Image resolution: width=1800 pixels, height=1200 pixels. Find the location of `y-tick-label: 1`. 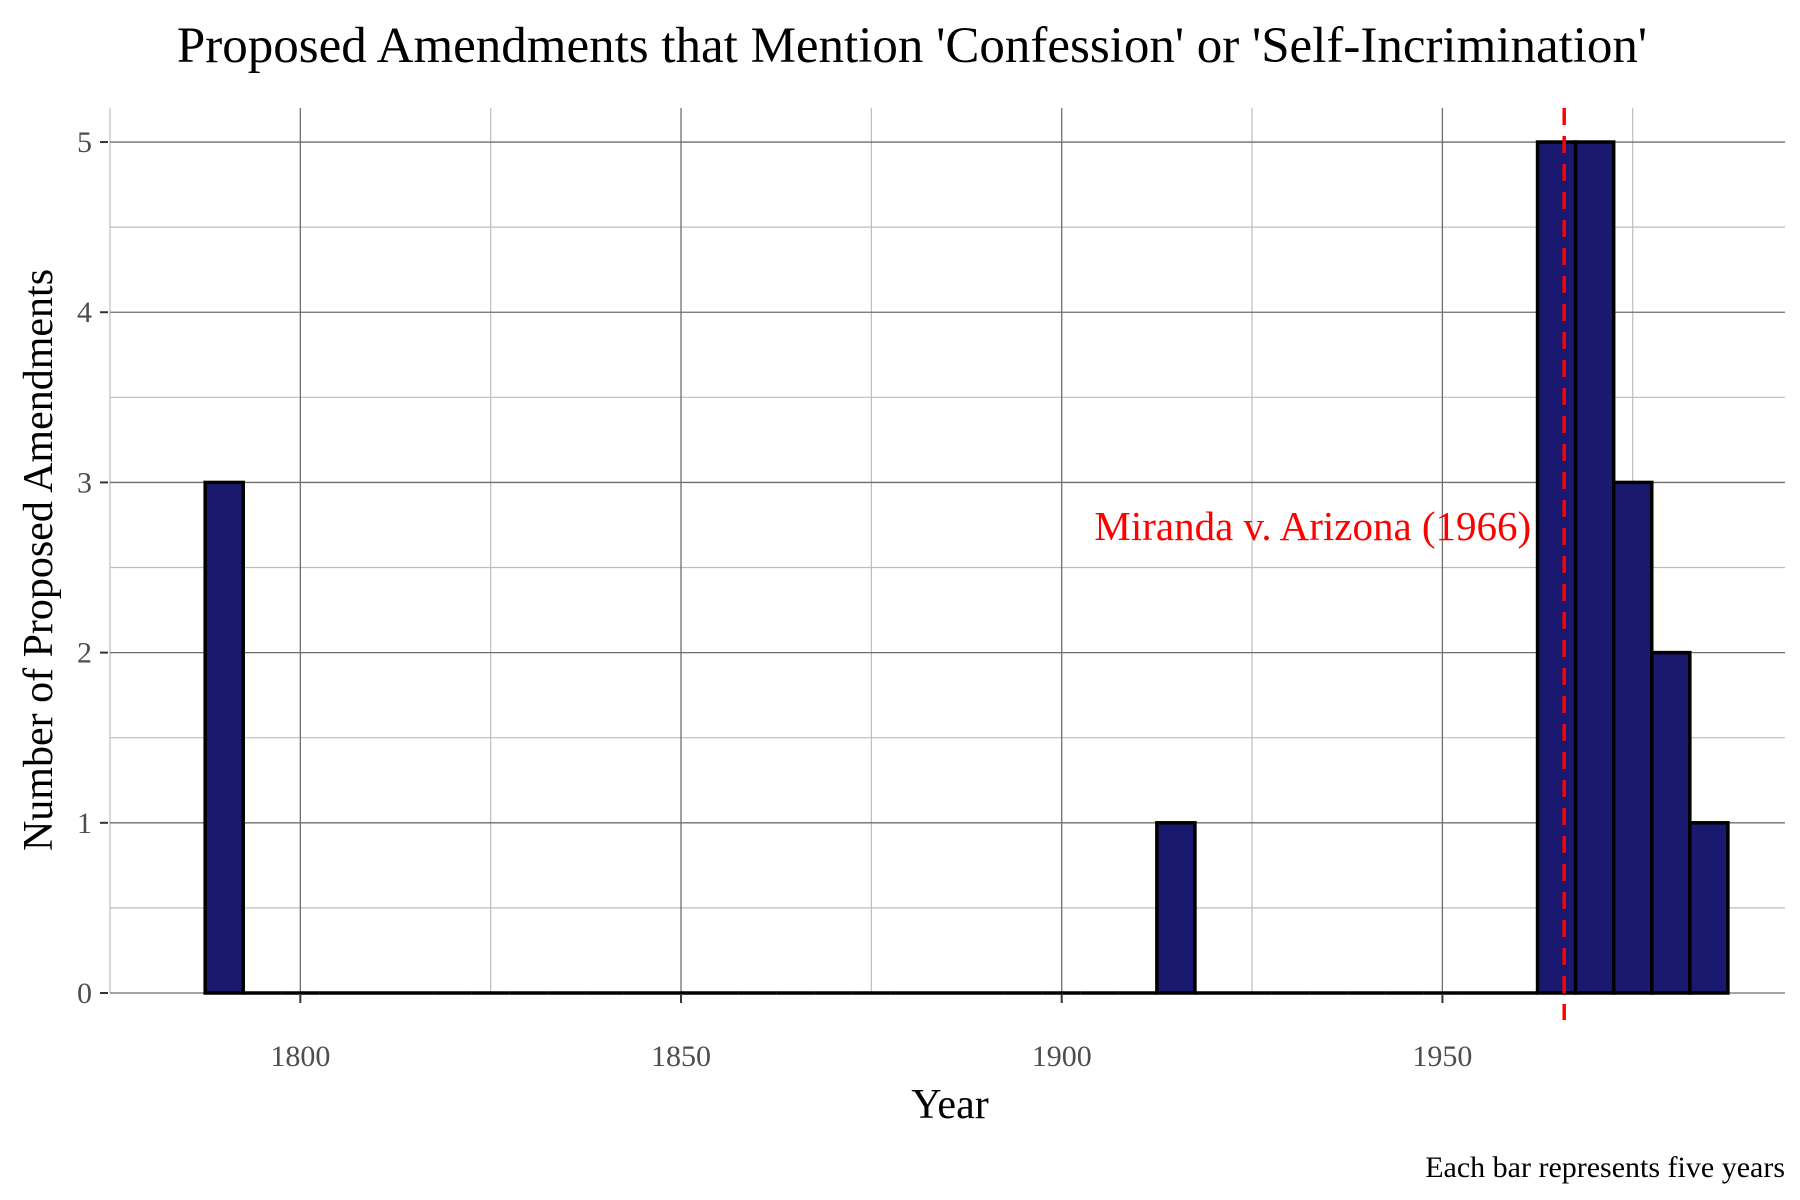

y-tick-label: 1 is located at coordinates (84, 823).